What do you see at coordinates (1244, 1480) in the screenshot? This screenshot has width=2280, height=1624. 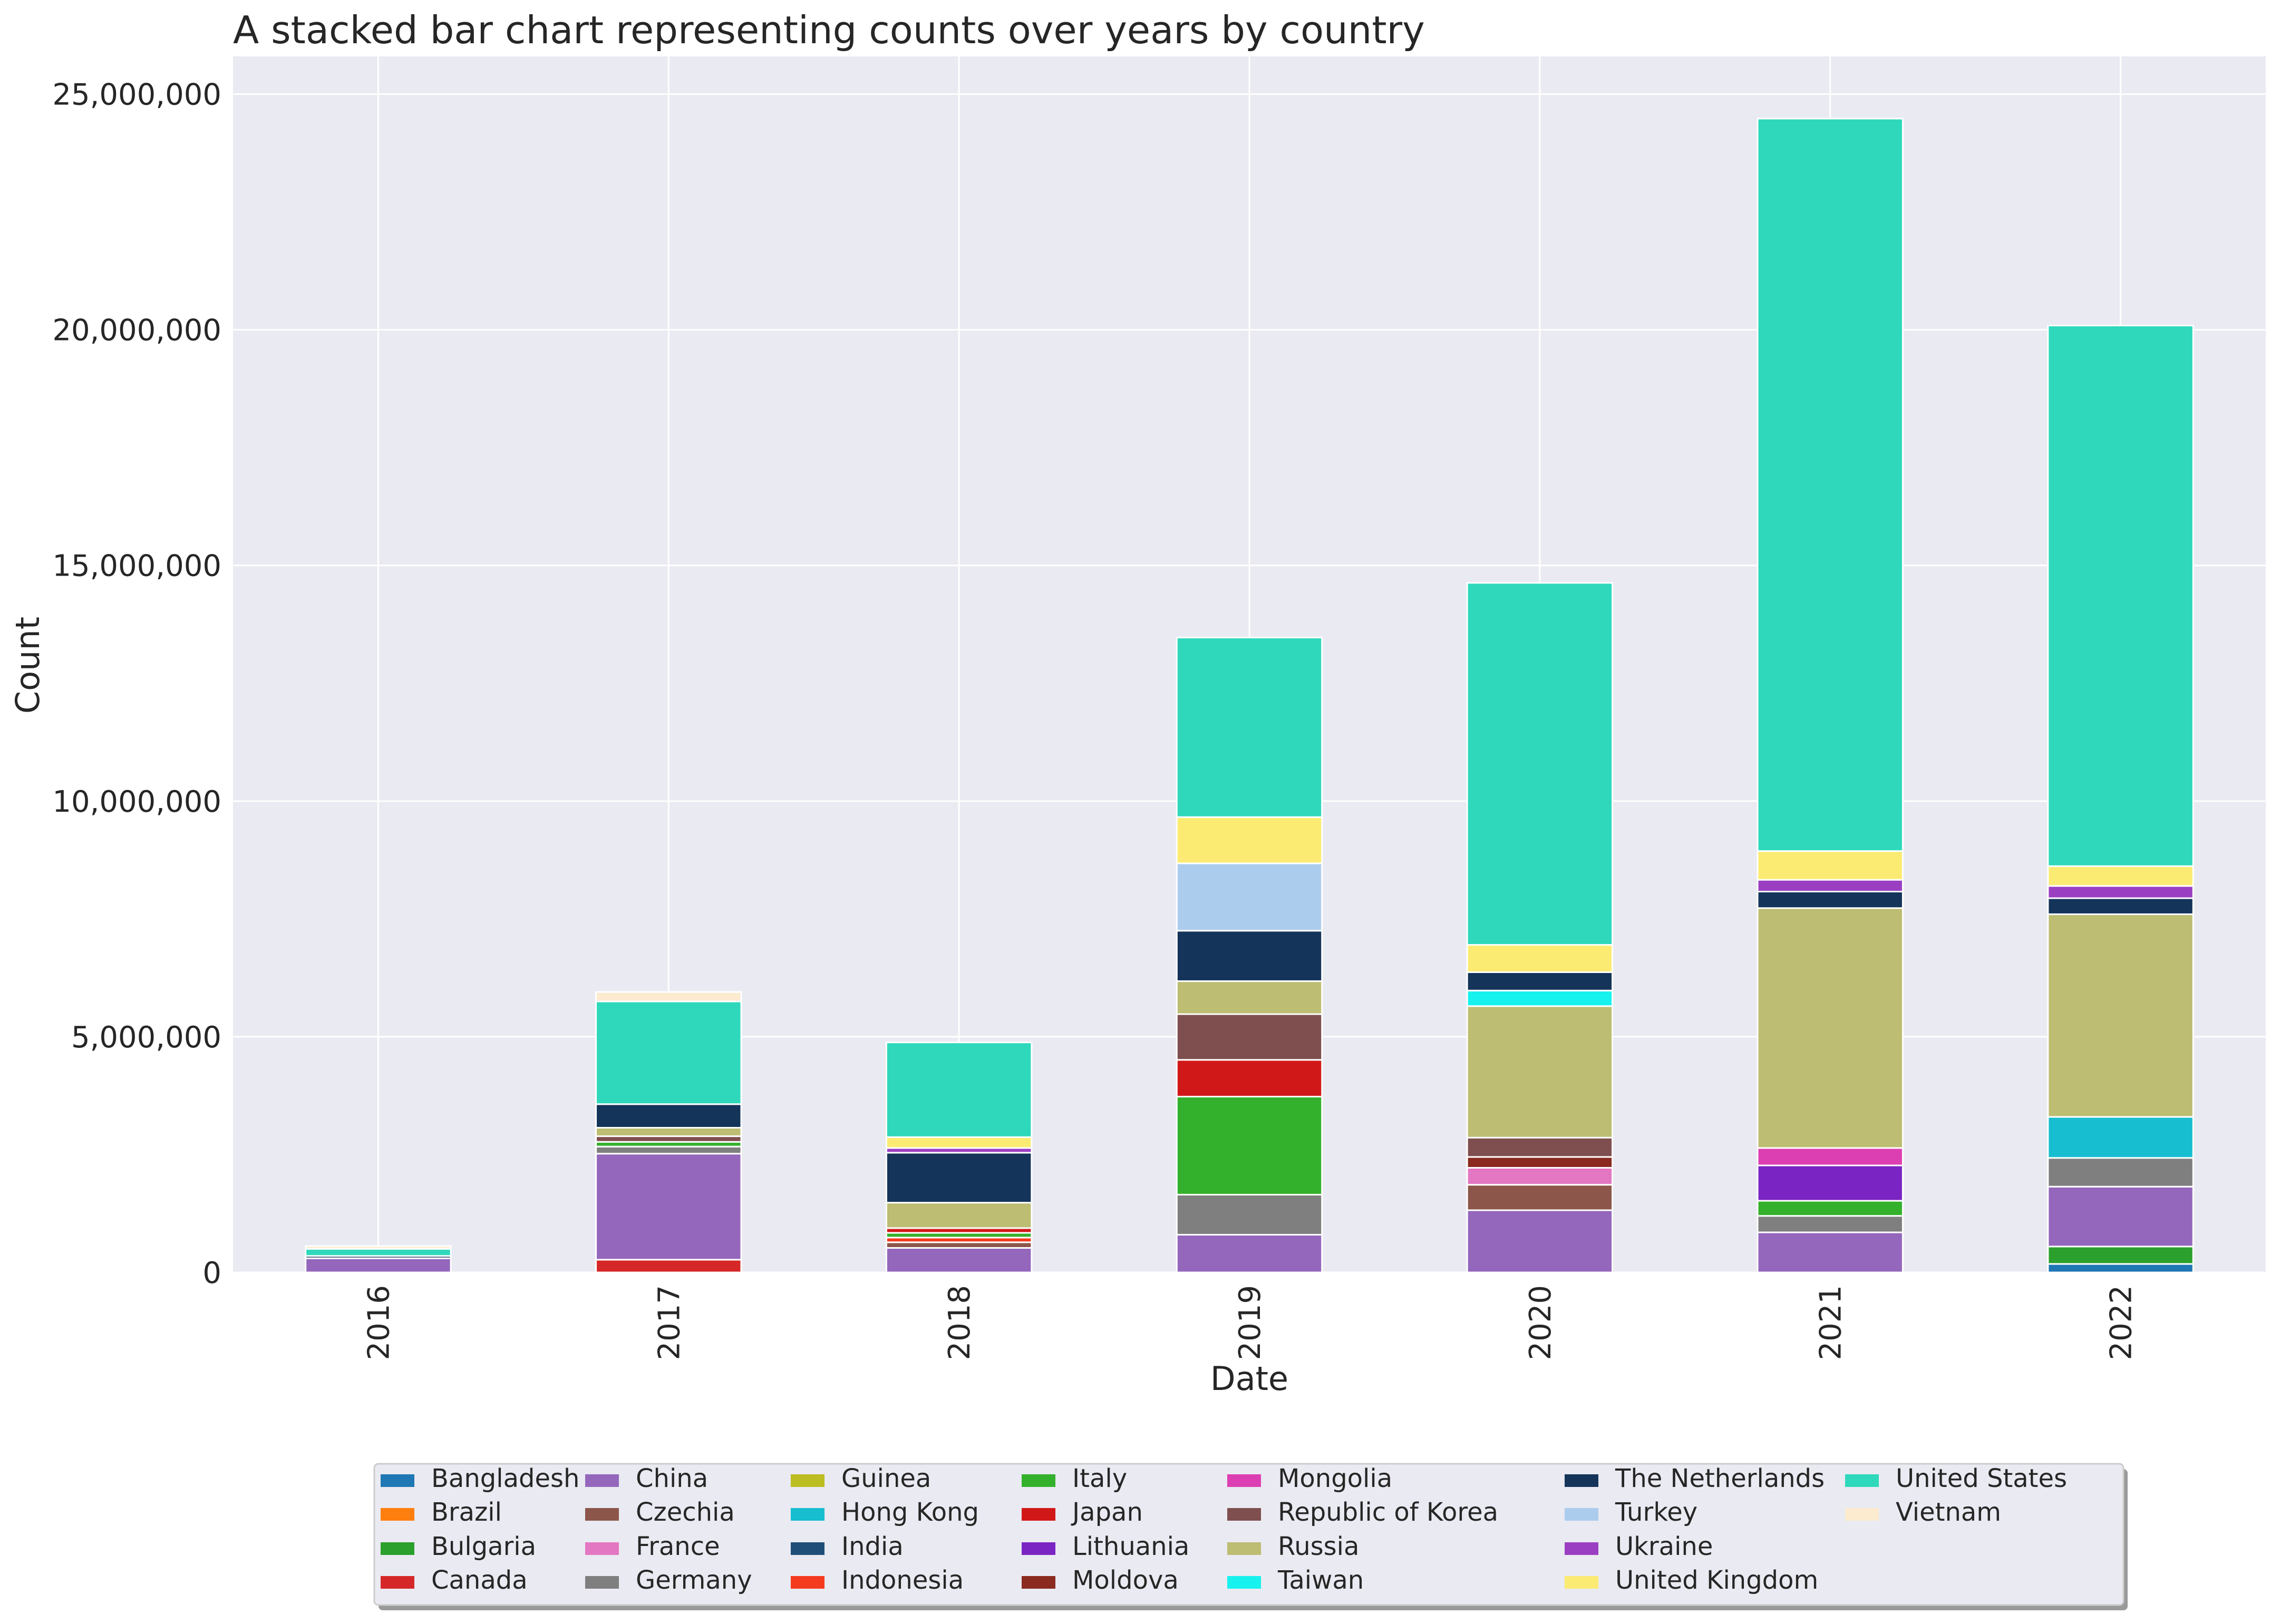 I see `legend-swatch-mongolia` at bounding box center [1244, 1480].